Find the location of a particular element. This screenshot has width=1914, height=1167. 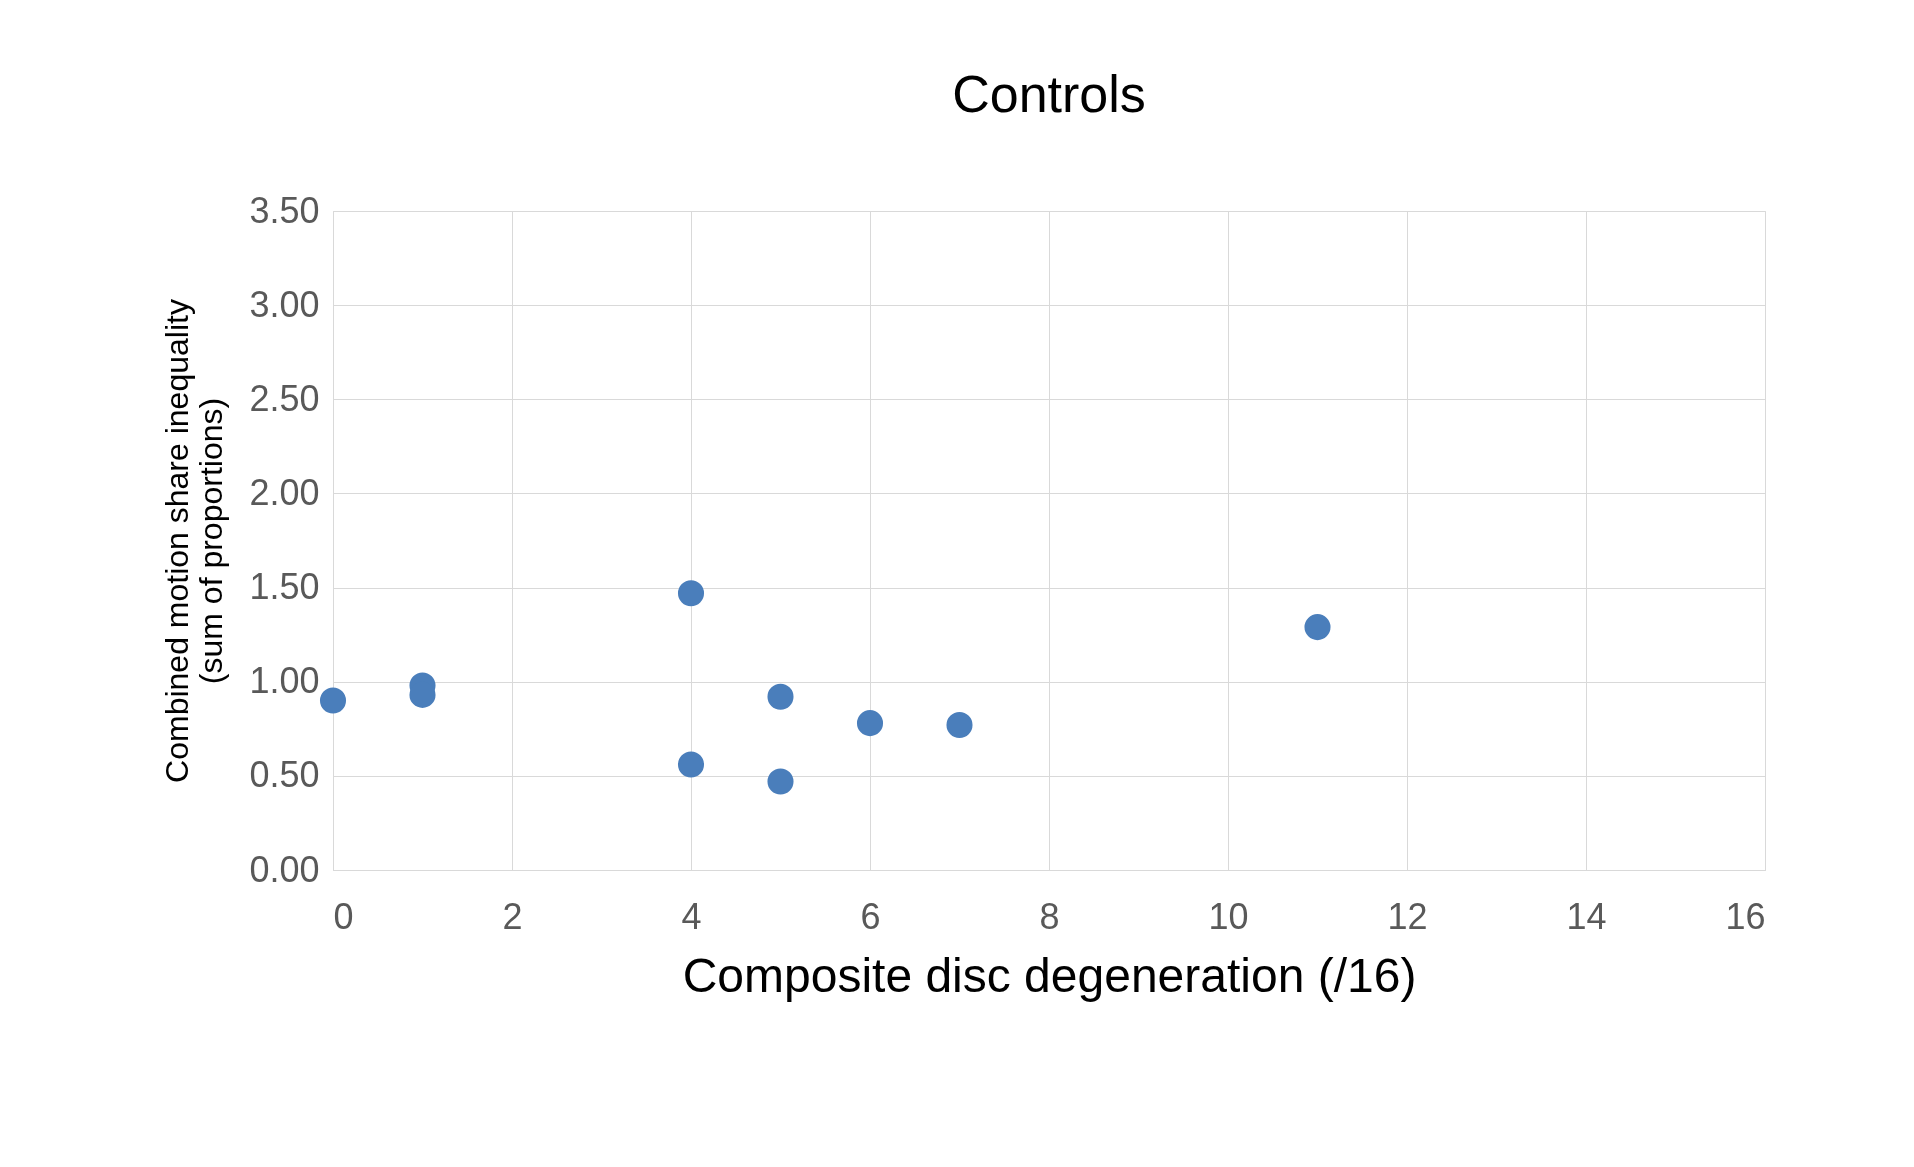

x-tick-label: 4 is located at coordinates (691, 916).